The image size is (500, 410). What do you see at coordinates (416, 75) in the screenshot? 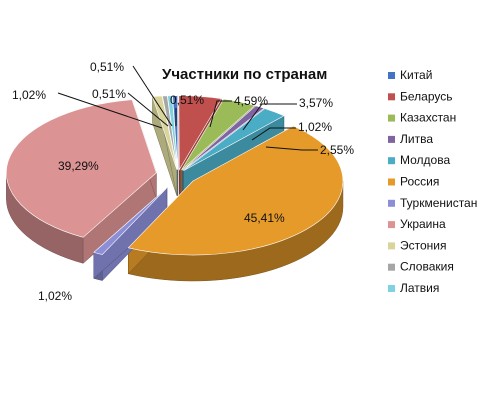
I see `legend-label-1: Китай` at bounding box center [416, 75].